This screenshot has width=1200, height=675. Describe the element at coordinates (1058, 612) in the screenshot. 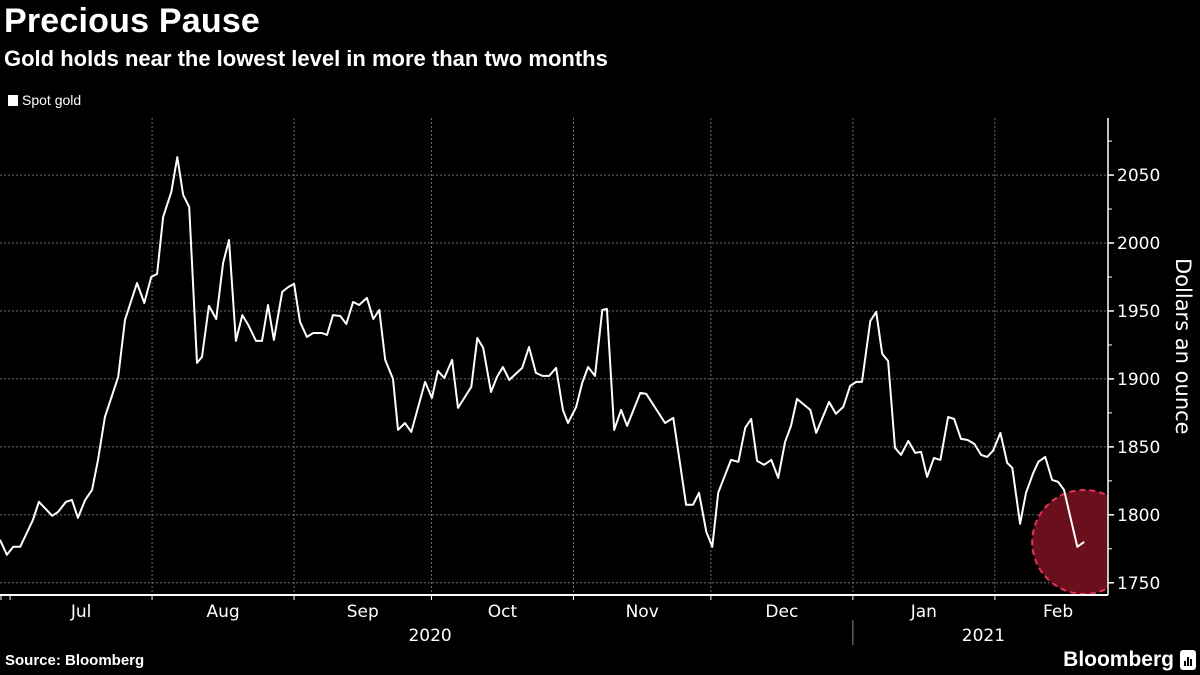

I see `x-tick-label: Feb` at that location.